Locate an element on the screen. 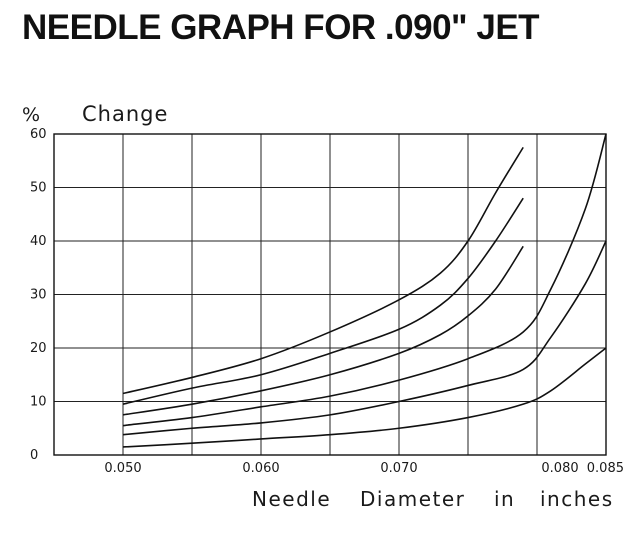 This screenshot has height=539, width=639. y-axis-label: Change is located at coordinates (125, 114).